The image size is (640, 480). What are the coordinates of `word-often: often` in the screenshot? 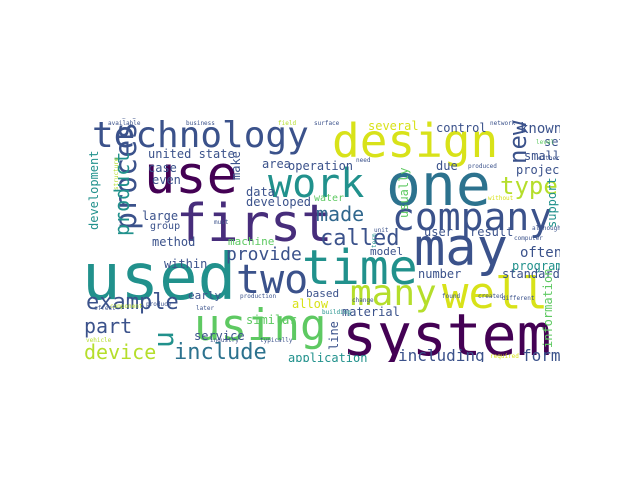 It's located at (540, 253).